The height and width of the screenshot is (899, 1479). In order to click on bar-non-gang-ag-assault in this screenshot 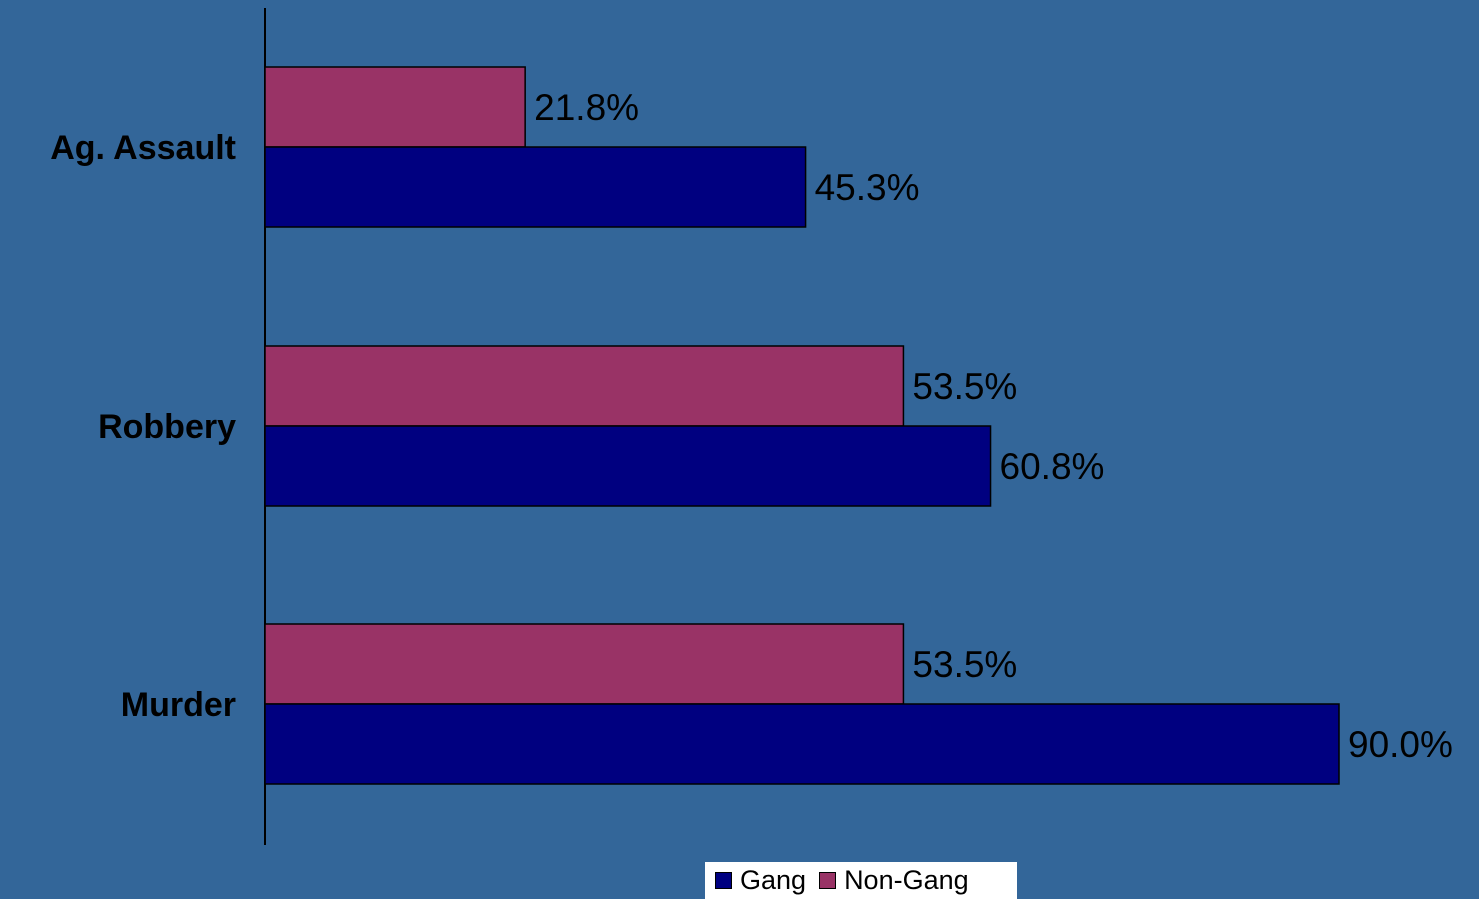, I will do `click(395, 107)`.